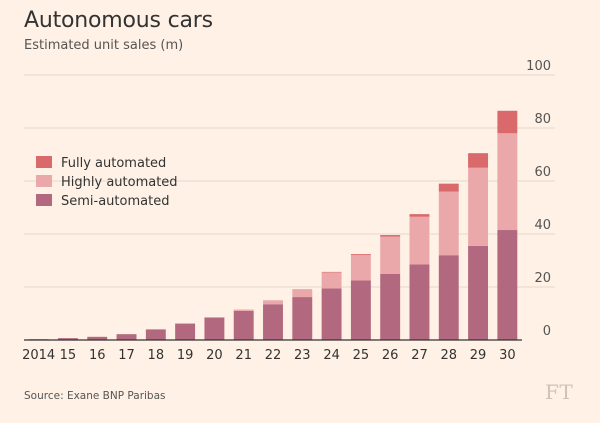 The height and width of the screenshot is (423, 600). Describe the element at coordinates (113, 163) in the screenshot. I see `legend-label: Fully automated` at that location.